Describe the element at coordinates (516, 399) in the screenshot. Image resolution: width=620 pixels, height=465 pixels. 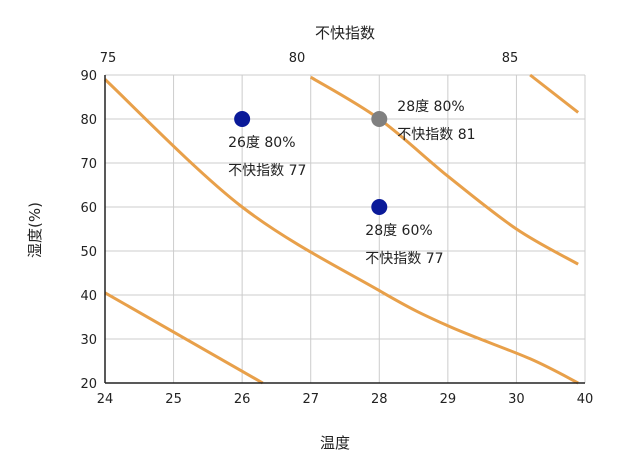
I see `x-tick-label: 30` at that location.